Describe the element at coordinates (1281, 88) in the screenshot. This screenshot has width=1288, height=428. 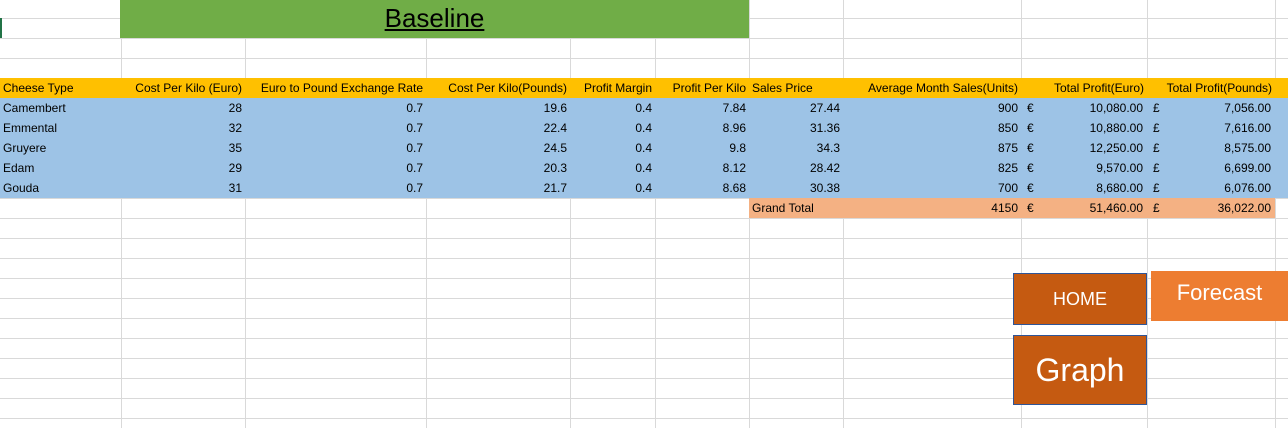
I see `header-fill` at that location.